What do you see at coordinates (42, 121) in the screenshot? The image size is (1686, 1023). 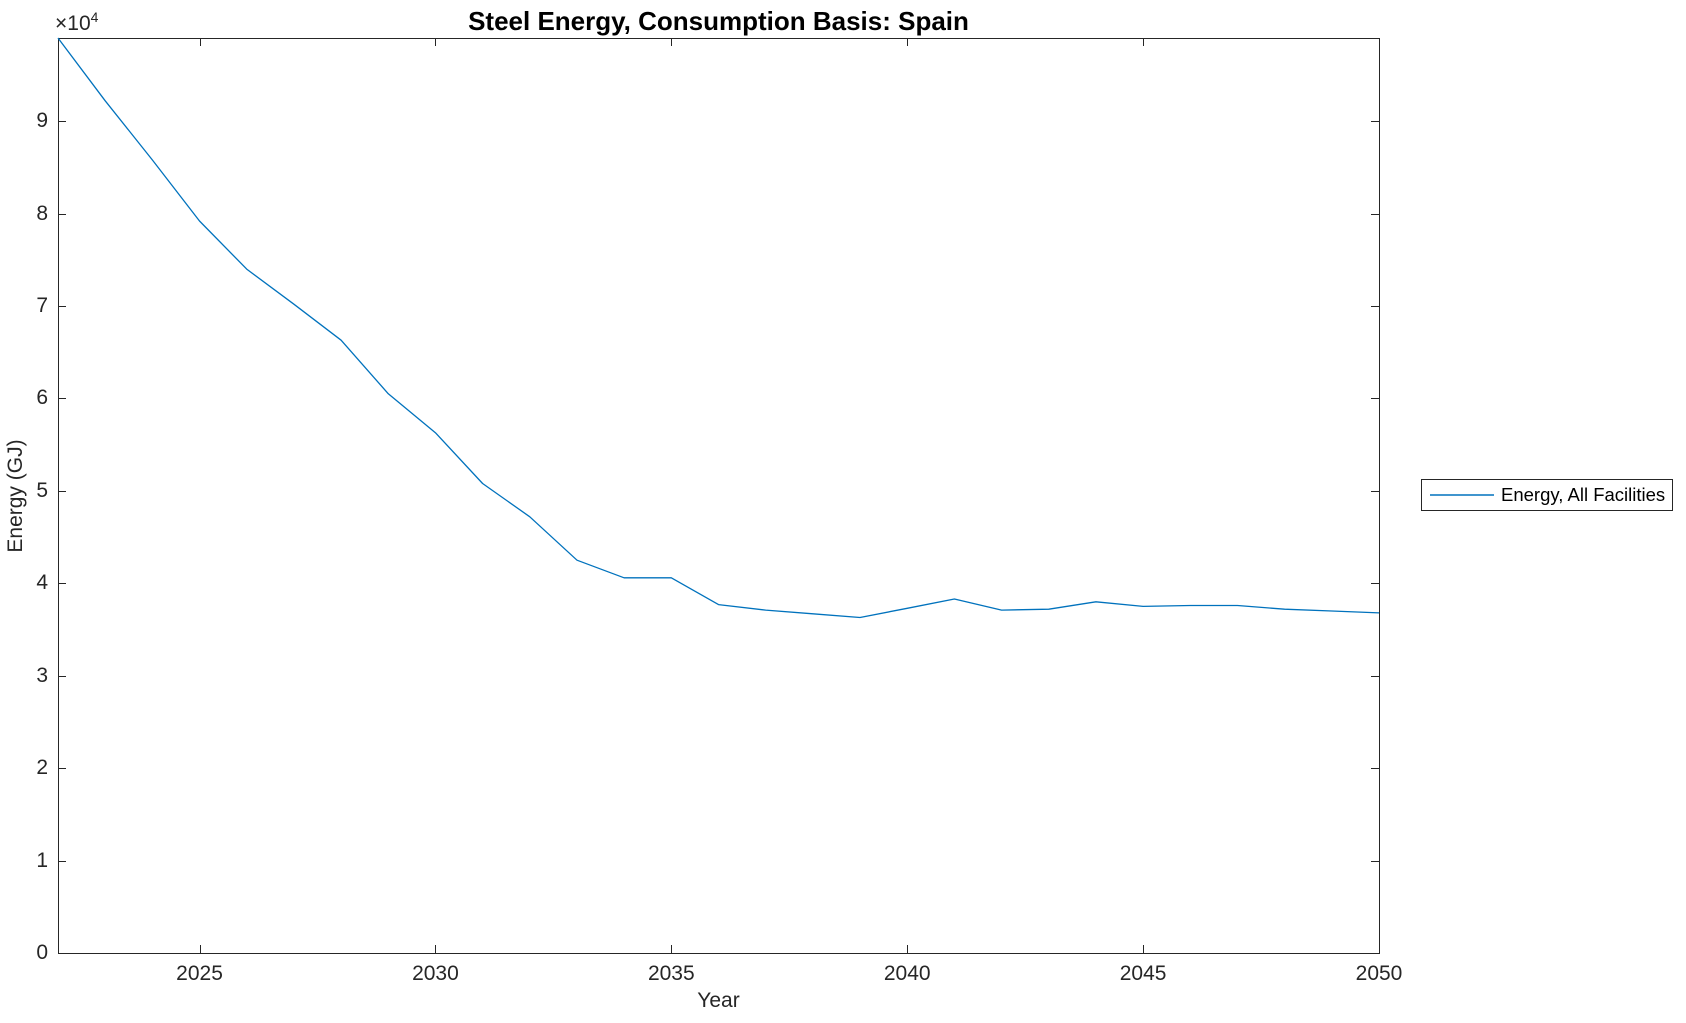 I see `y-tick-label: 9` at bounding box center [42, 121].